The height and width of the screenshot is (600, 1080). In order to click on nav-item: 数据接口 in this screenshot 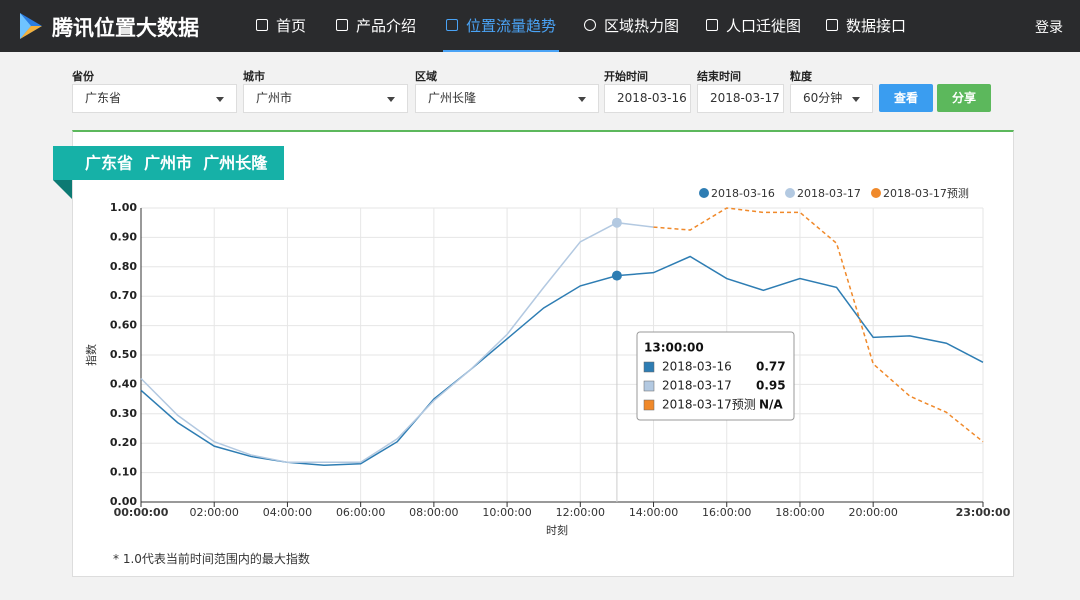, I will do `click(876, 26)`.